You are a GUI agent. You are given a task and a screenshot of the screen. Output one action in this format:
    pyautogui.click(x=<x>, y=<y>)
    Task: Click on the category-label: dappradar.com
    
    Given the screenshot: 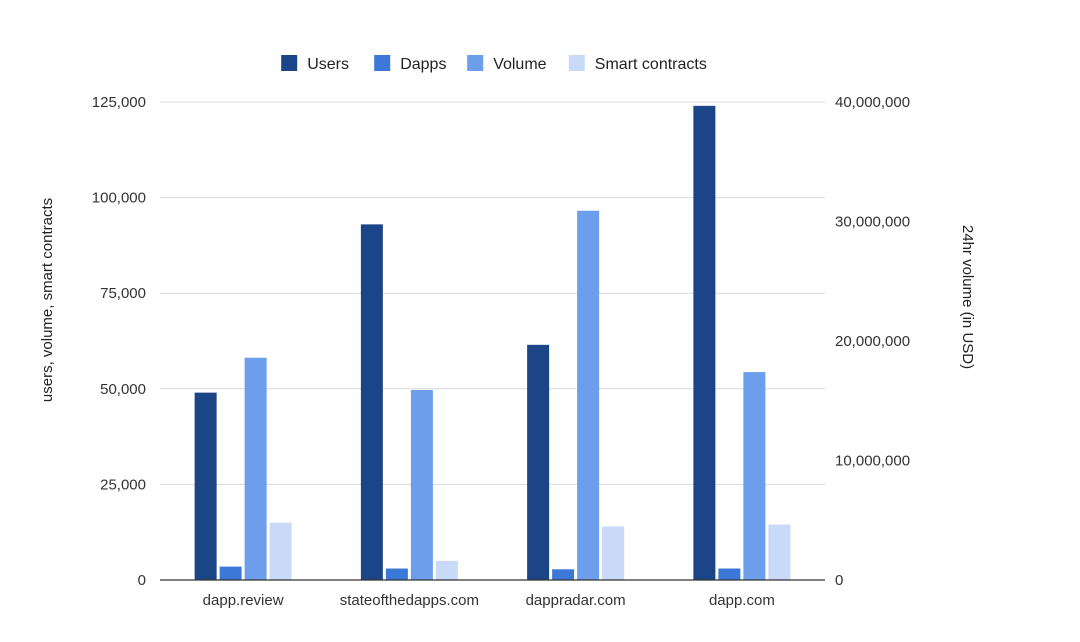 What is the action you would take?
    pyautogui.click(x=576, y=600)
    